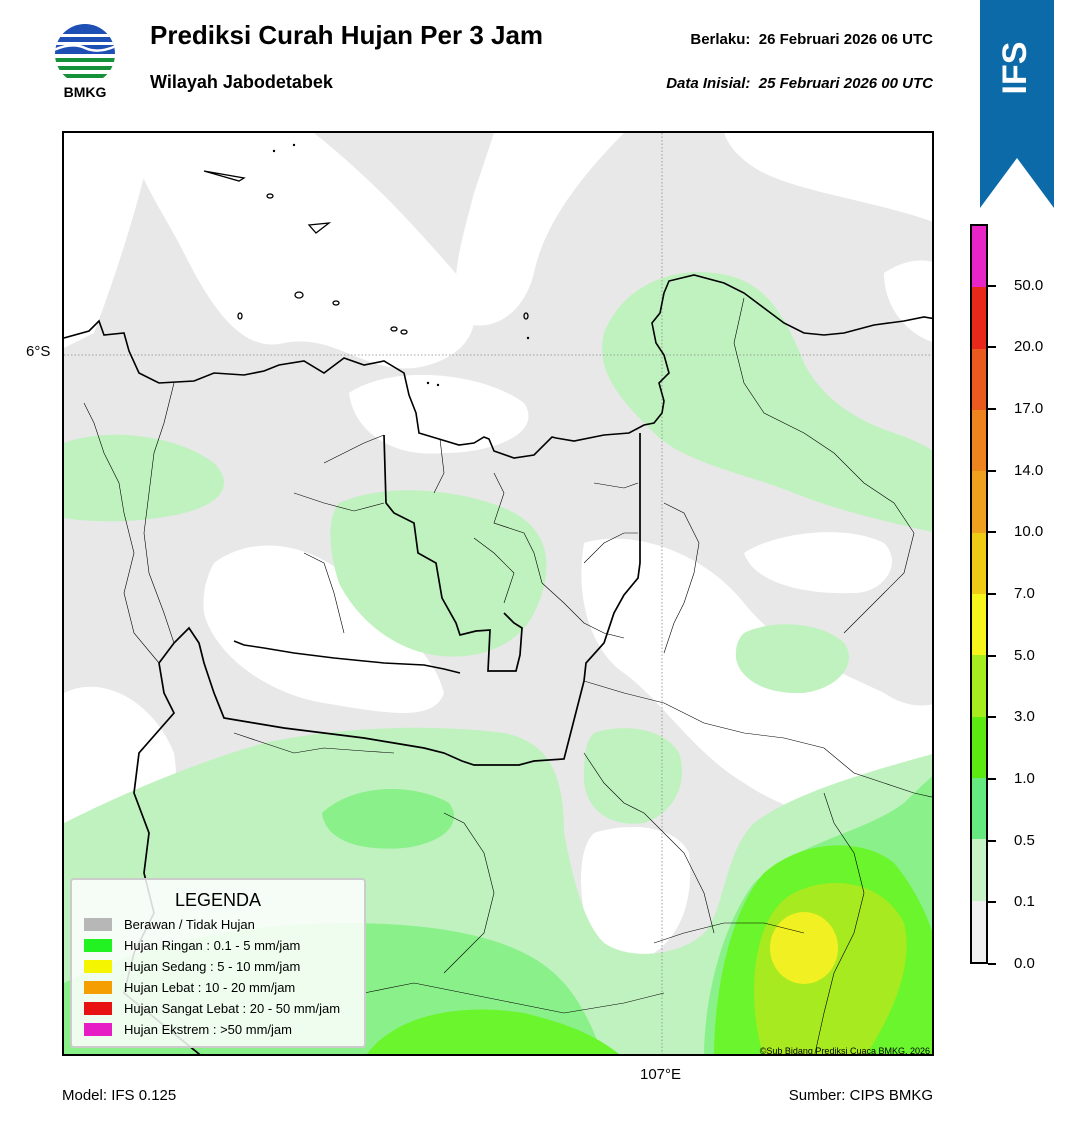  I want to click on logo-text: BMKG, so click(85, 92).